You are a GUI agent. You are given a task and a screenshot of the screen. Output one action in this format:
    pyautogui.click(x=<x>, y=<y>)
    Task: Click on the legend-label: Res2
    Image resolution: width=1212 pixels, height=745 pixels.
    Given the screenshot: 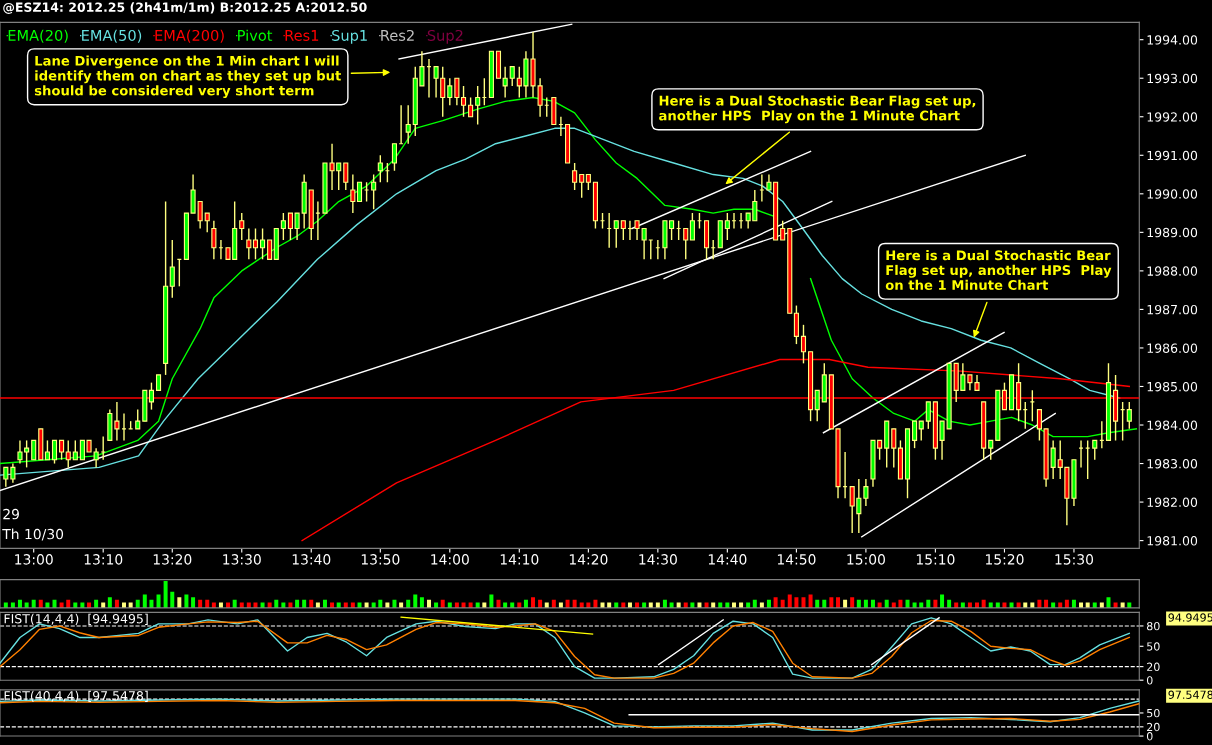 What is the action you would take?
    pyautogui.click(x=397, y=35)
    